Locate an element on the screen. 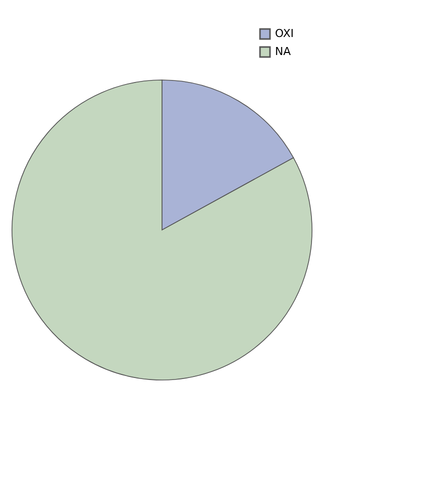 The width and height of the screenshot is (445, 485). legend-label: OXI is located at coordinates (284, 33).